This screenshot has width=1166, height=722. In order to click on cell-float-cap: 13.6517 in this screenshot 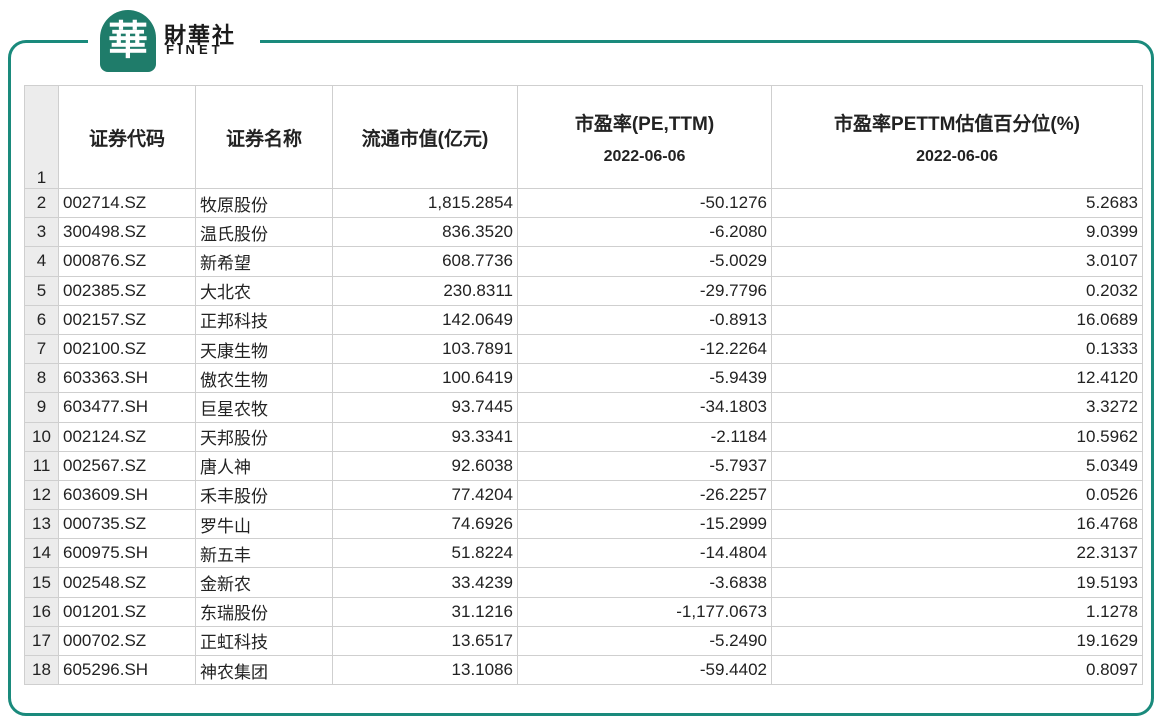, I will do `click(425, 641)`.